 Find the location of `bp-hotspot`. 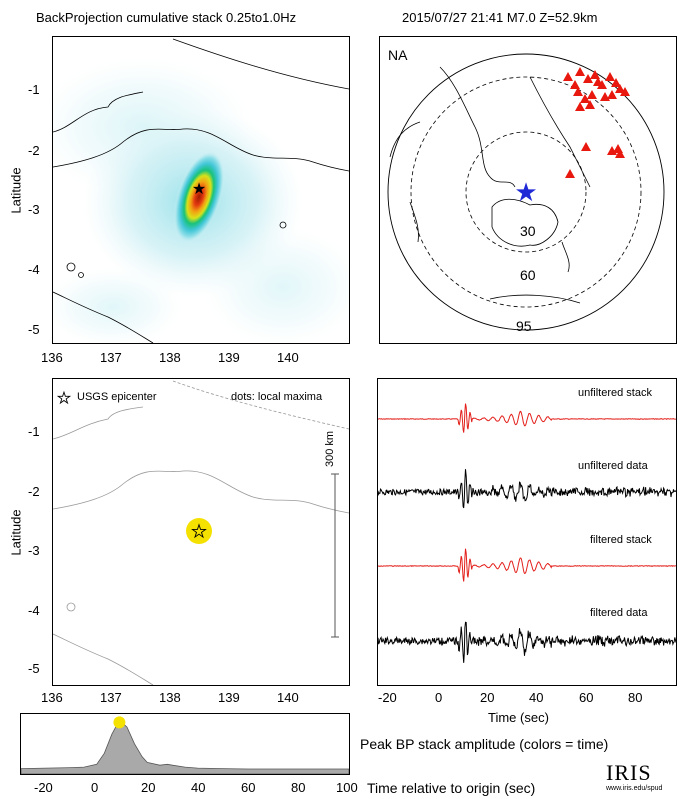

bp-hotspot is located at coordinates (199, 197).